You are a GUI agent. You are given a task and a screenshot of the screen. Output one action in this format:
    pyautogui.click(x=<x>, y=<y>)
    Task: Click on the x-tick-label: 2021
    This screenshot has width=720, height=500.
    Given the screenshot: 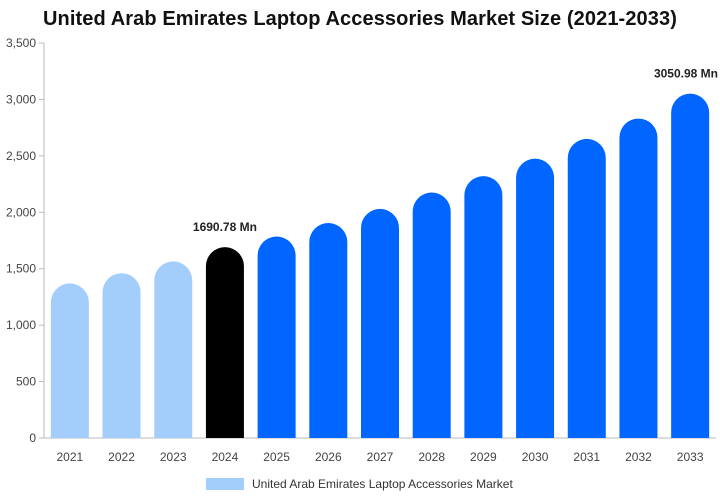 What is the action you would take?
    pyautogui.click(x=69, y=457)
    